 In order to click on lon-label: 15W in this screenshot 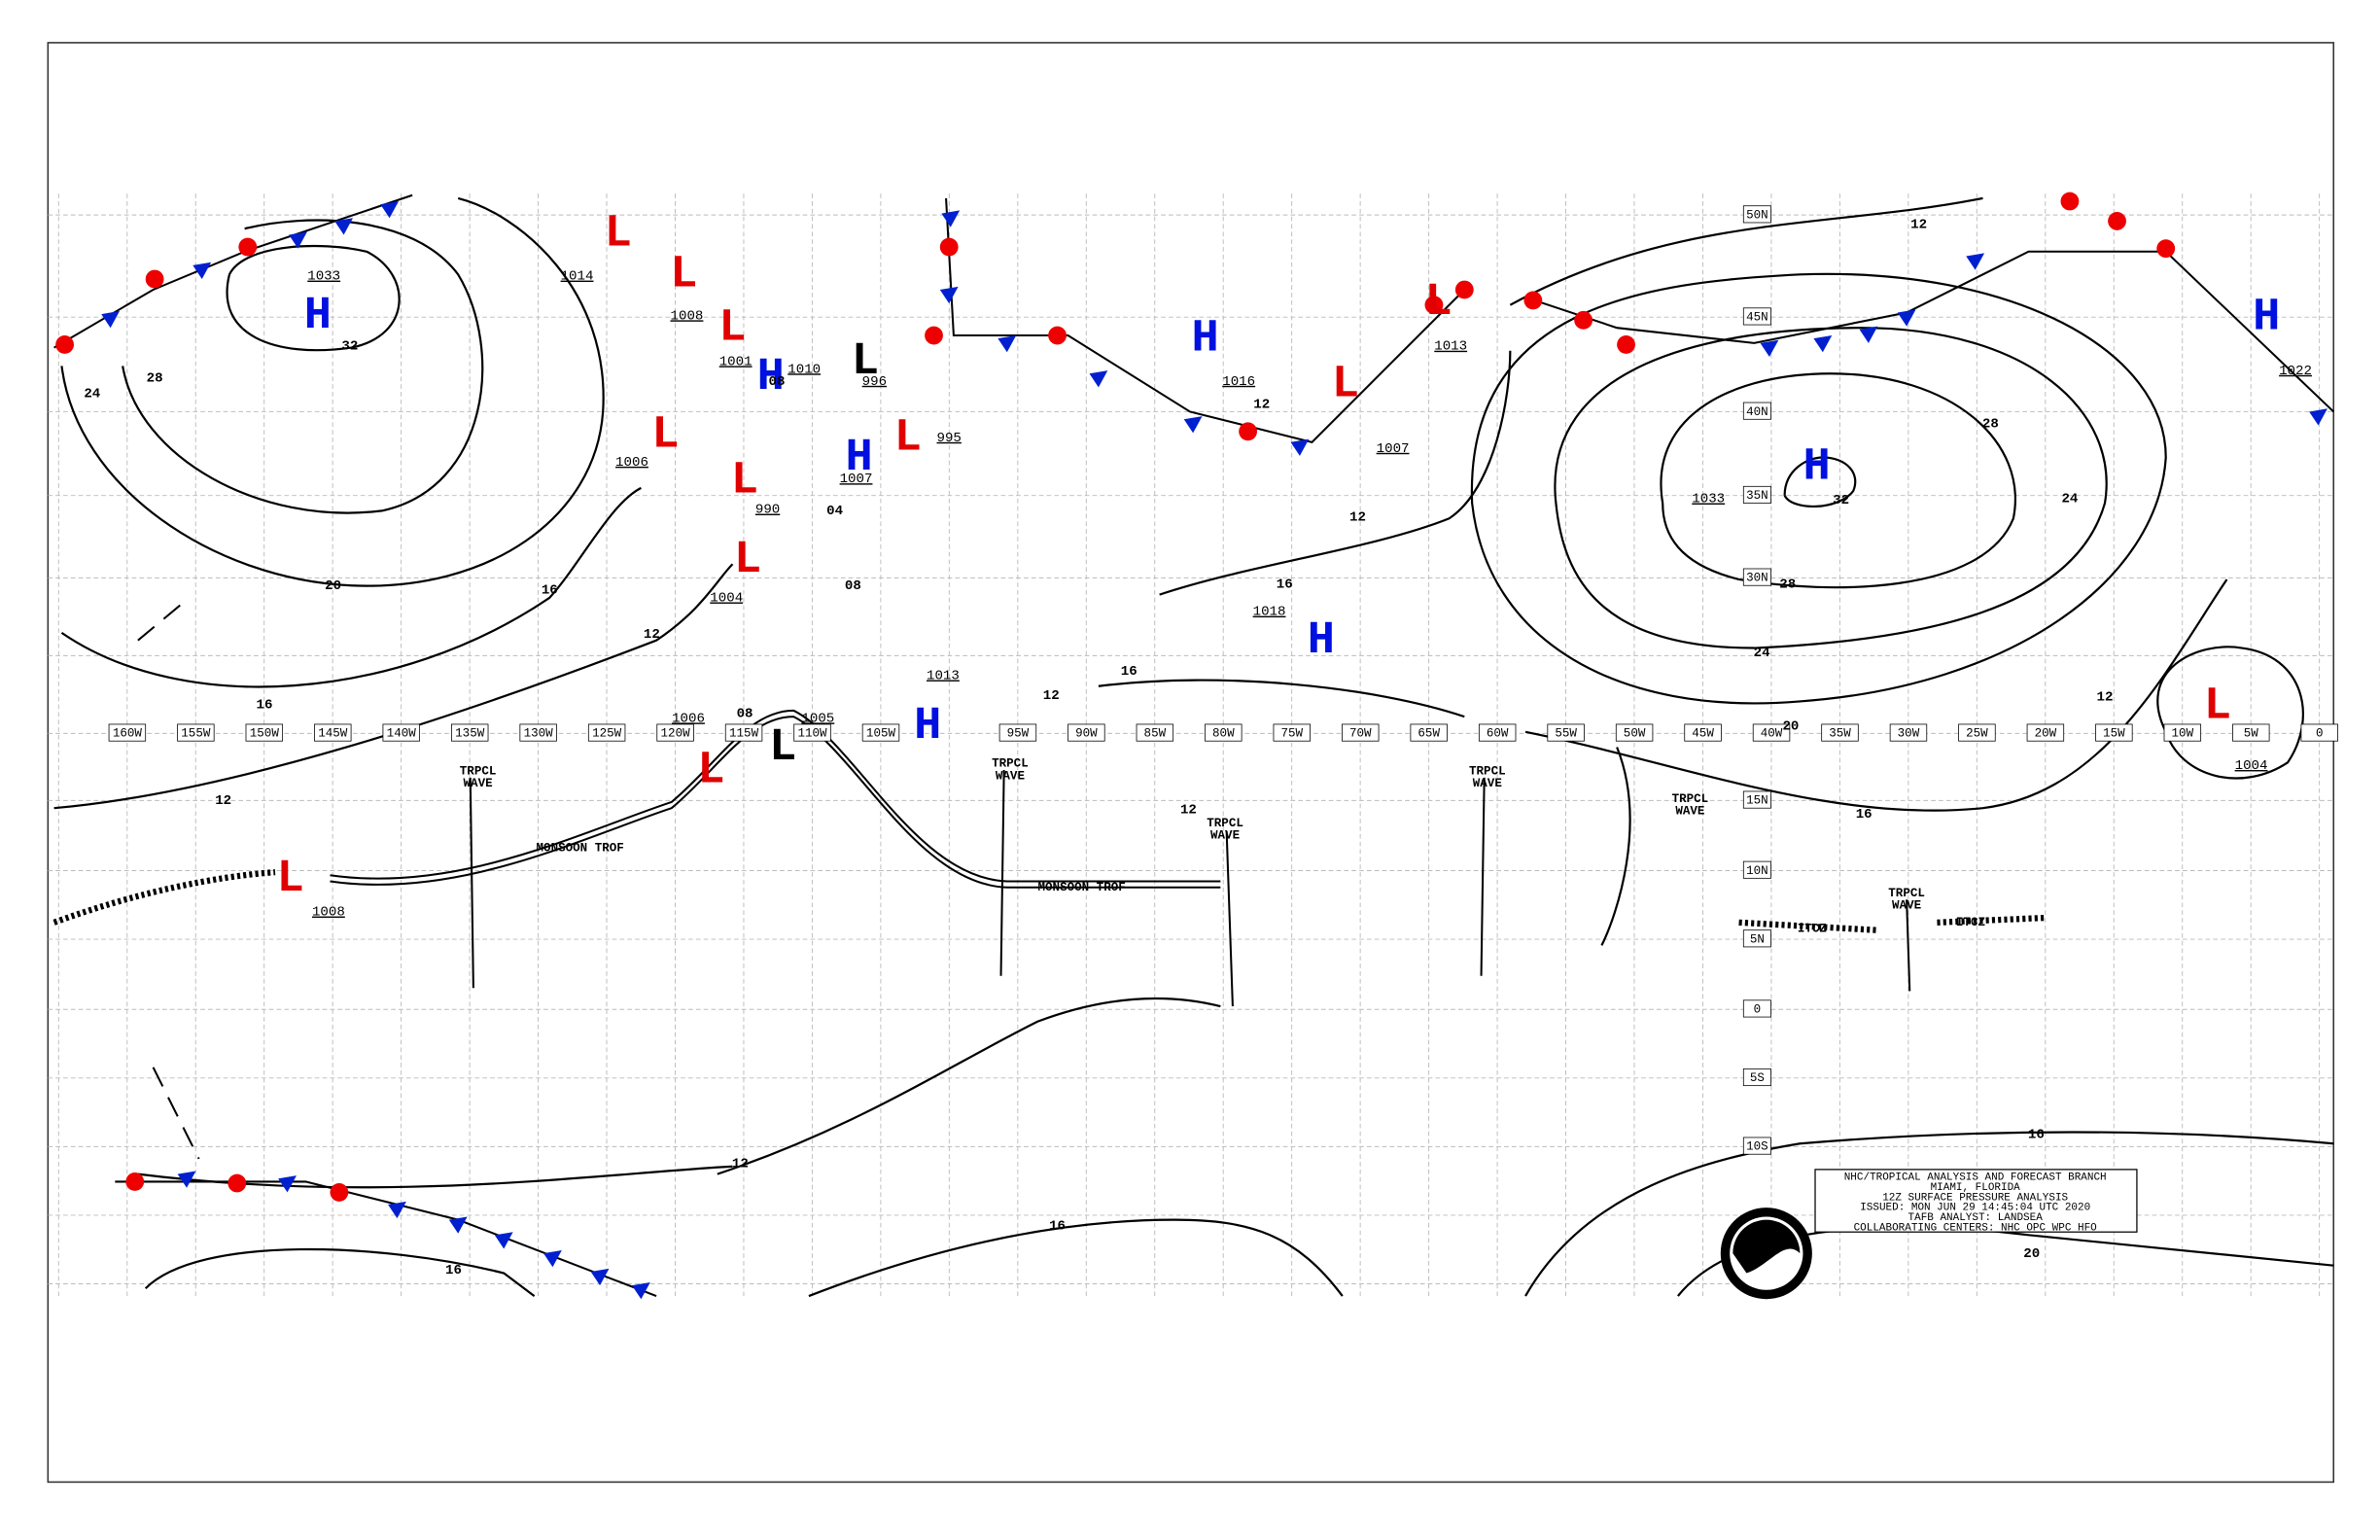, I will do `click(2114, 734)`.